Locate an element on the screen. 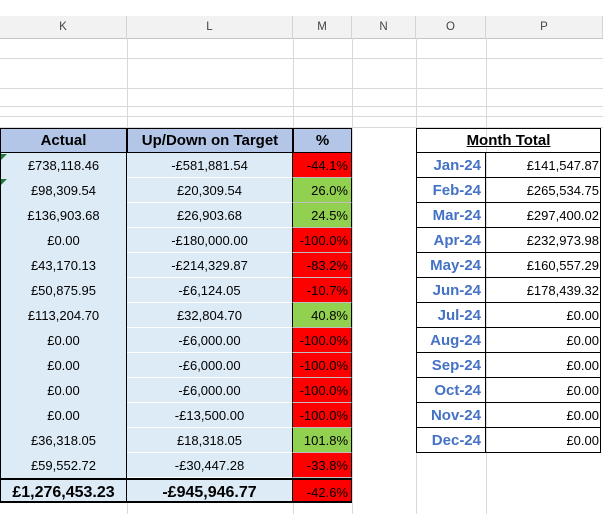 Image resolution: width=603 pixels, height=514 pixels. month-total-value: £297,400.02 is located at coordinates (543, 215).